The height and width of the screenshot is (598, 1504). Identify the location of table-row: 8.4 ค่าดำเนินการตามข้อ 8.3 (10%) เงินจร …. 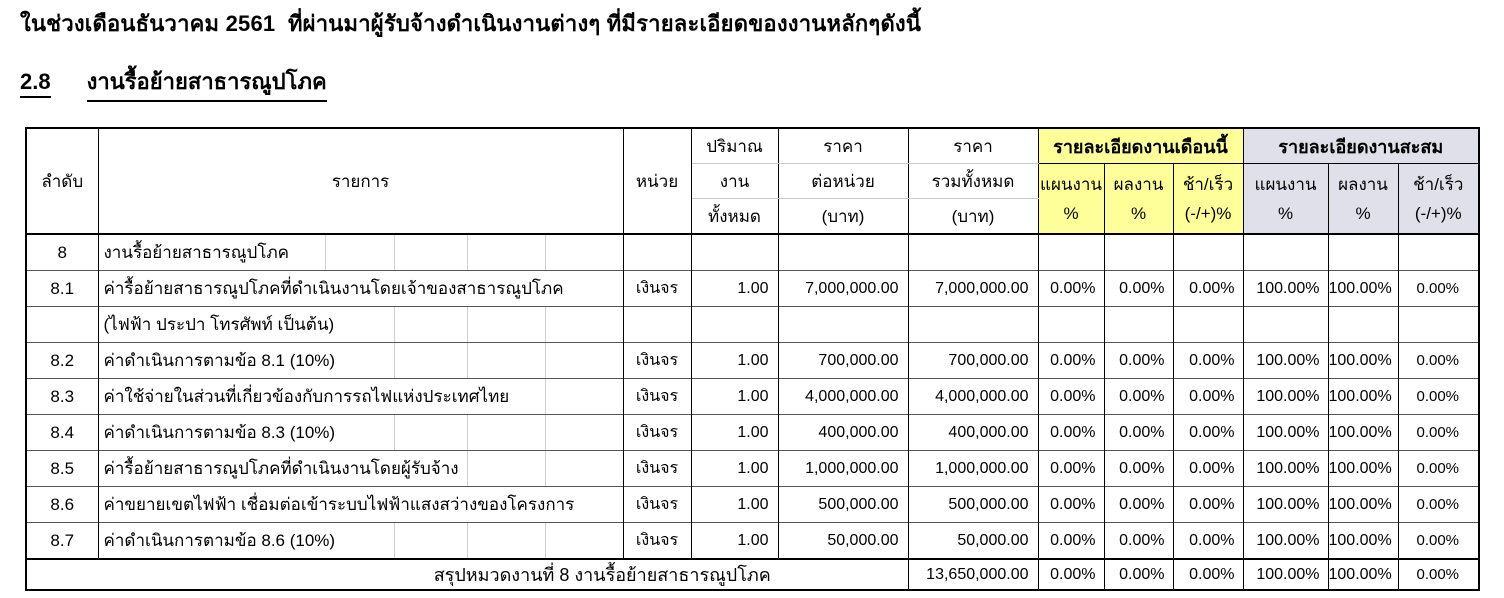
(752, 432).